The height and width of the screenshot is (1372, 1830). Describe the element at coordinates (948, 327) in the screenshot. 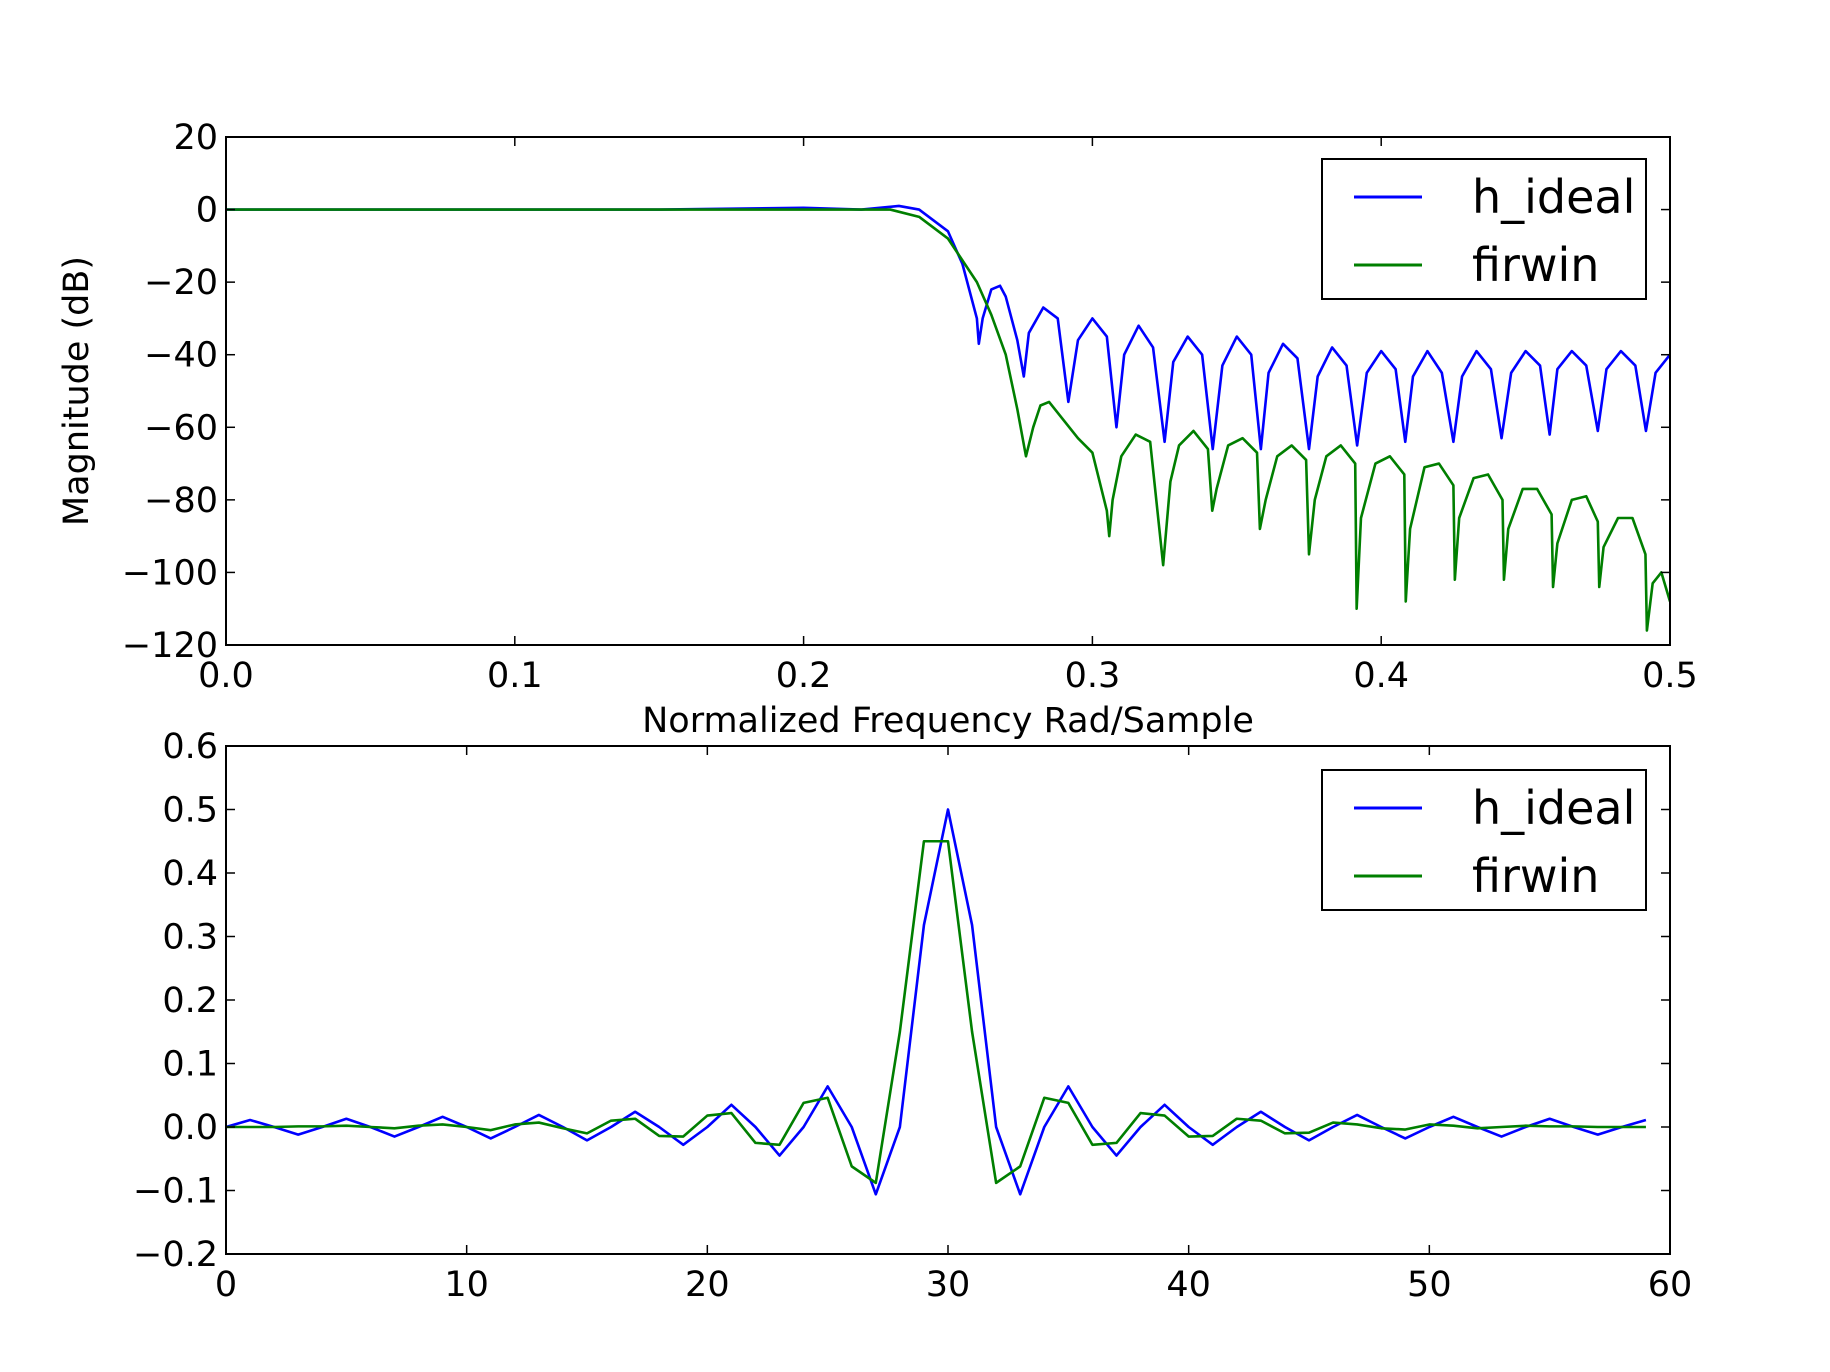

I see `magnitude-series-h-ideal-line` at that location.